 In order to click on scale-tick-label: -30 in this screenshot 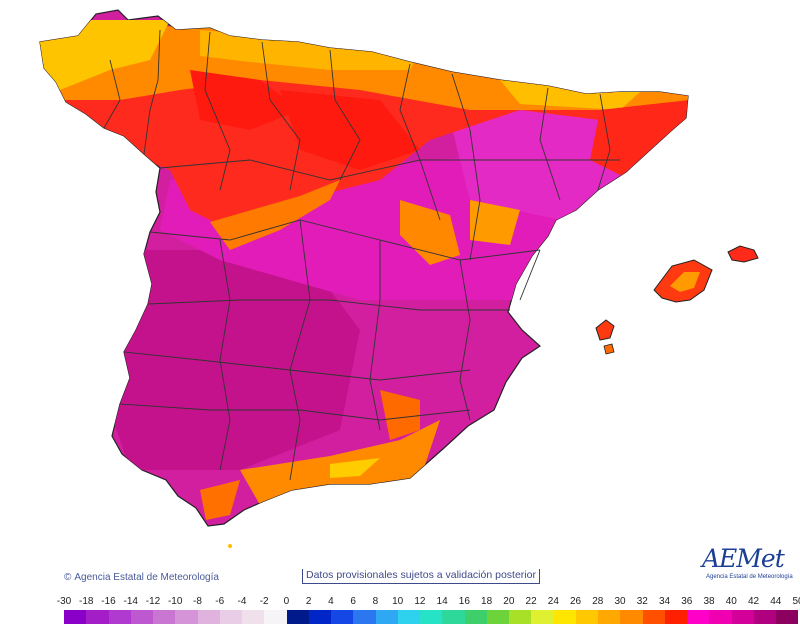, I will do `click(64, 601)`.